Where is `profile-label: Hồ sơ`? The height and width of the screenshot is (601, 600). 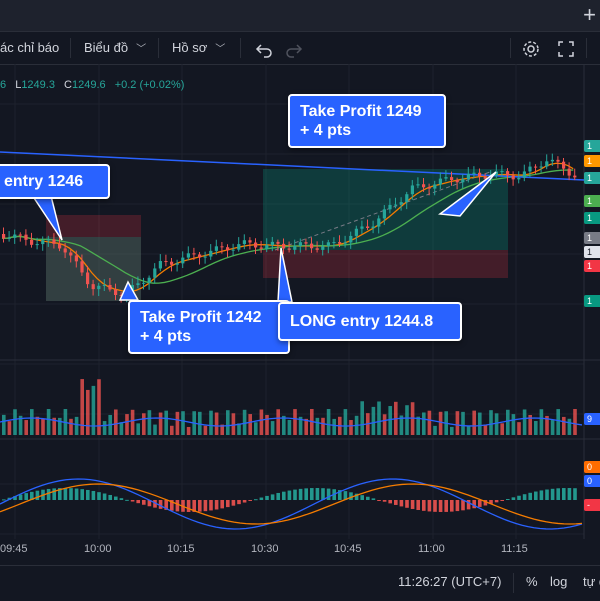 profile-label: Hồ sơ is located at coordinates (190, 47).